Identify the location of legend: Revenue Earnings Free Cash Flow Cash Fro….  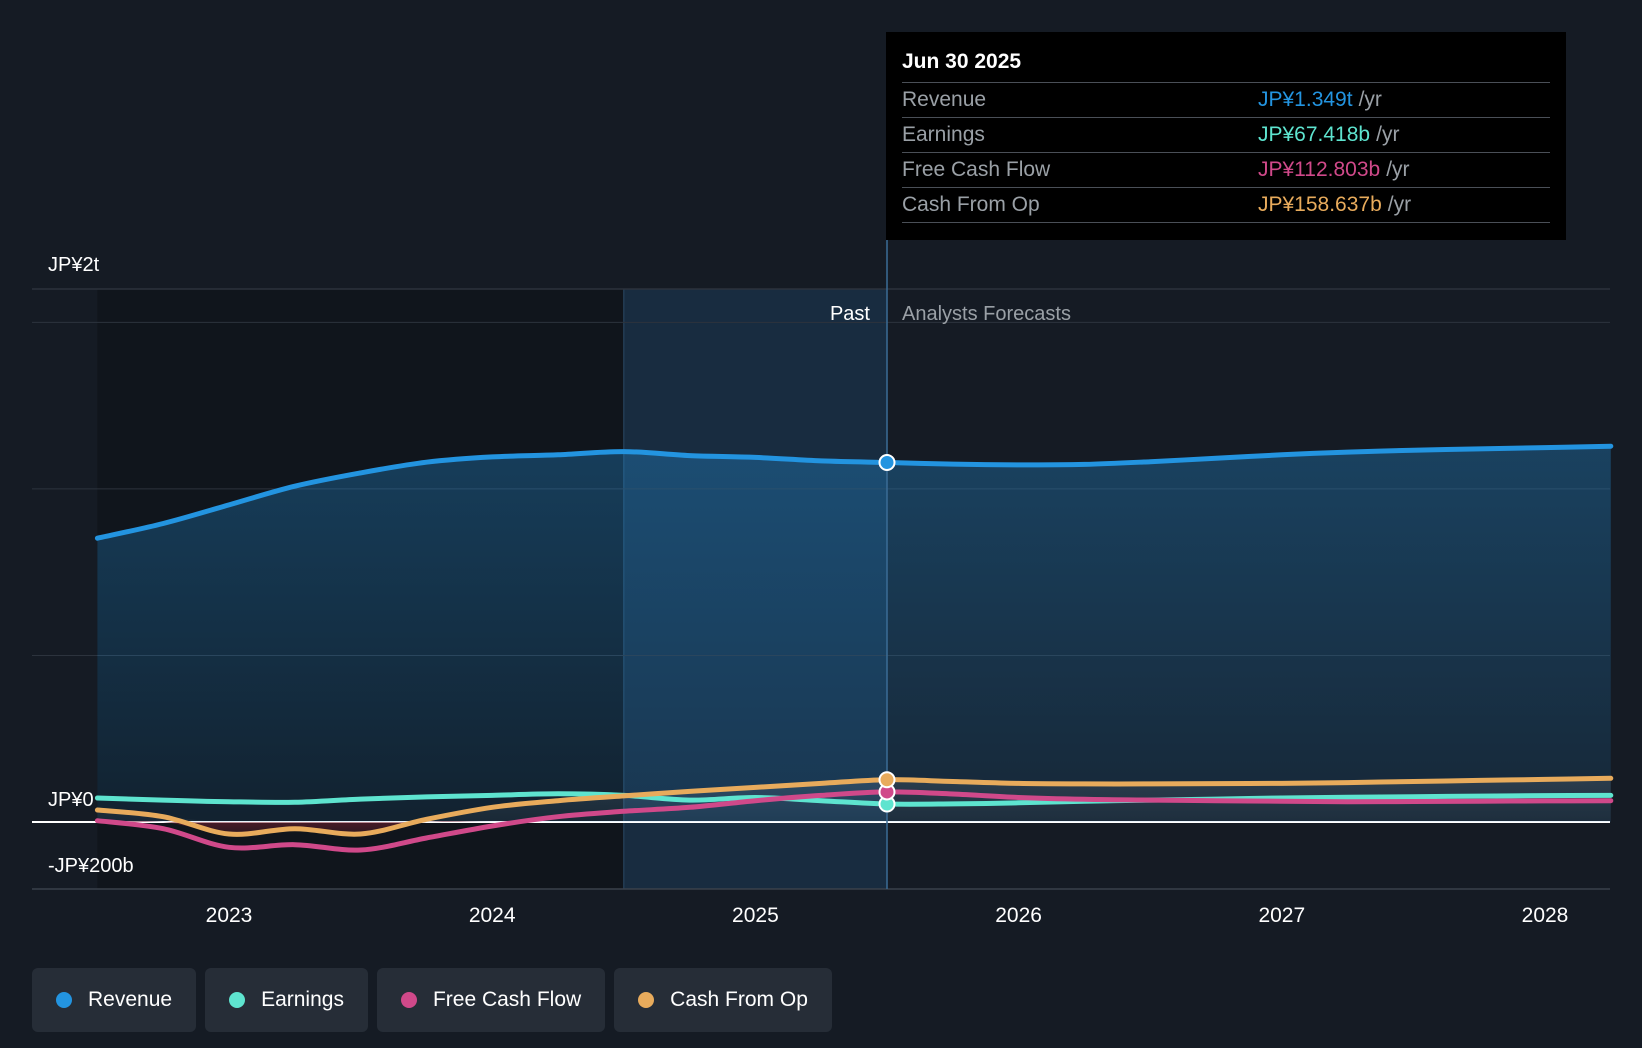
(432, 1000).